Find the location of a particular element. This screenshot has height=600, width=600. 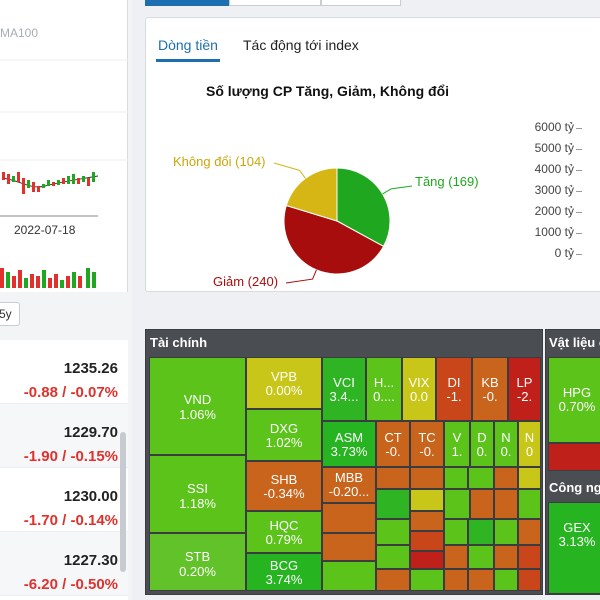

stock-cell-ct: CT -0. is located at coordinates (393, 444).